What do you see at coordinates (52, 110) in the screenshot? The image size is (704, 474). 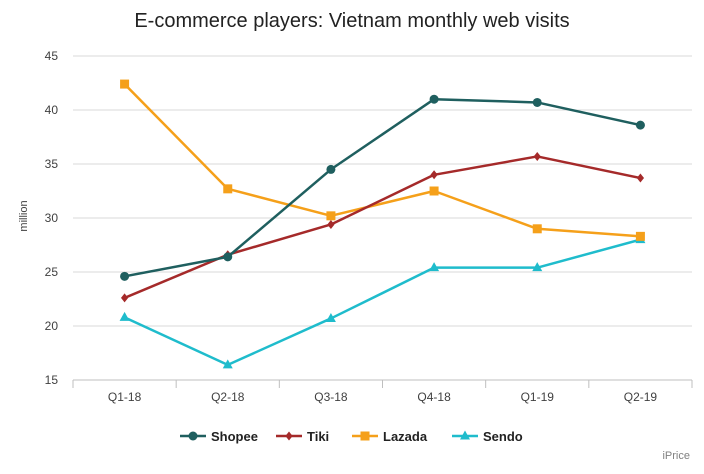 I see `y-tick-label-40: 40` at bounding box center [52, 110].